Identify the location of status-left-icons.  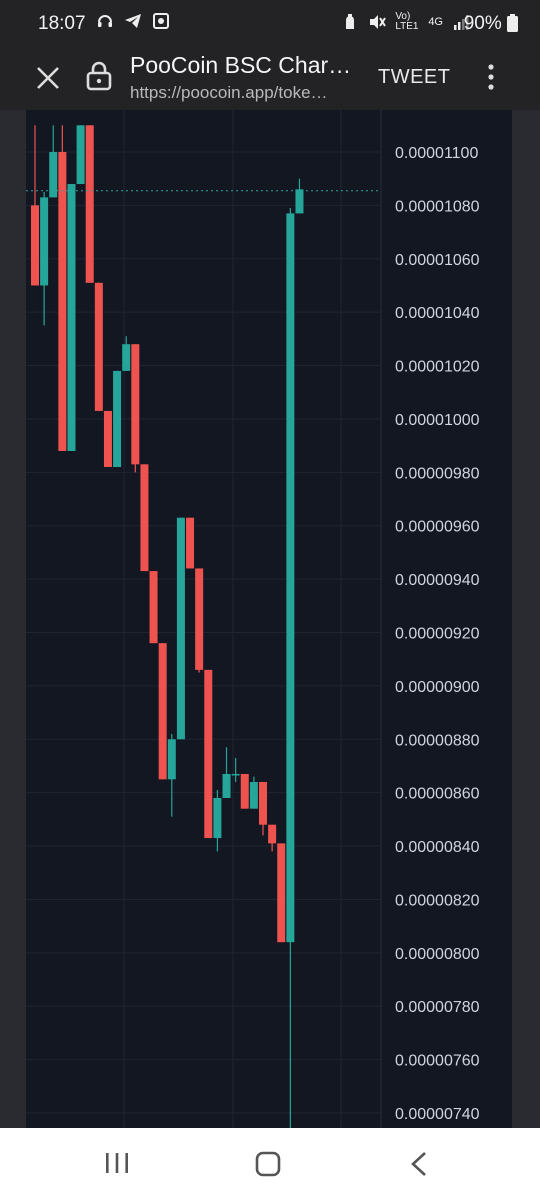
(133, 21).